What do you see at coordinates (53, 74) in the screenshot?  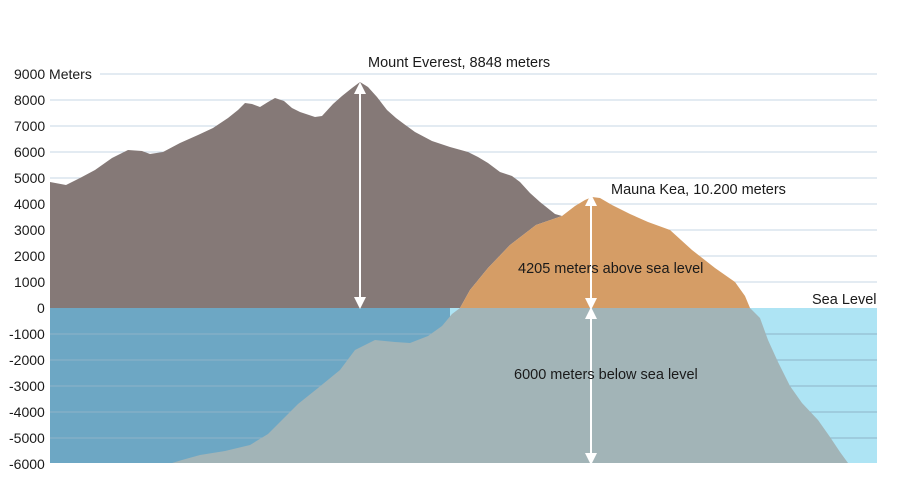 I see `y-tick-9000: 9000 Meters` at bounding box center [53, 74].